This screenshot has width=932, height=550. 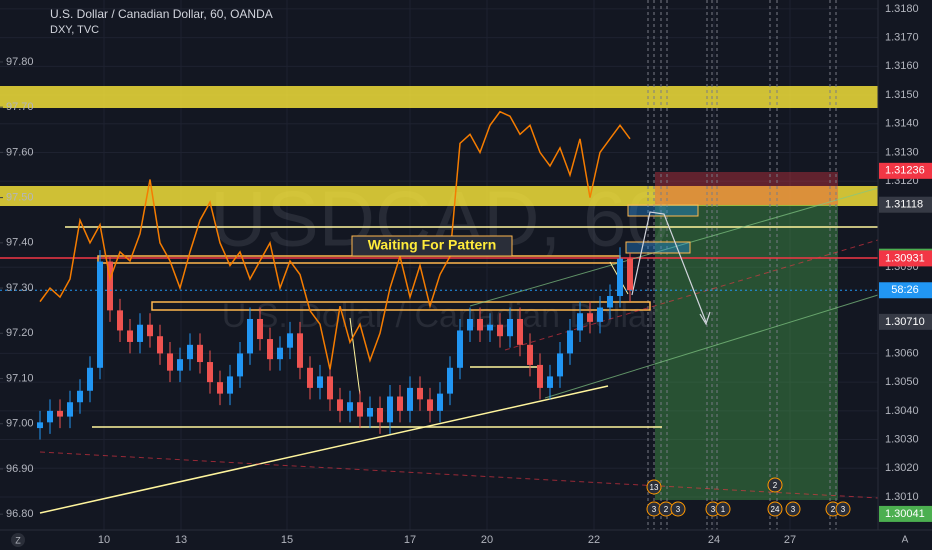 I want to click on watermark-subtitle: U.S. Dollar / Canadian Dollar, so click(x=440, y=316).